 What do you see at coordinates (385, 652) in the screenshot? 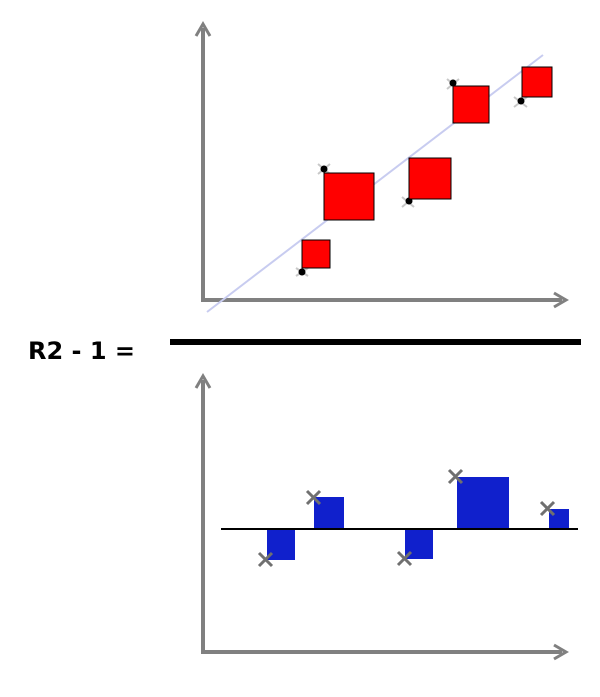
I see `bottom-x-axis` at bounding box center [385, 652].